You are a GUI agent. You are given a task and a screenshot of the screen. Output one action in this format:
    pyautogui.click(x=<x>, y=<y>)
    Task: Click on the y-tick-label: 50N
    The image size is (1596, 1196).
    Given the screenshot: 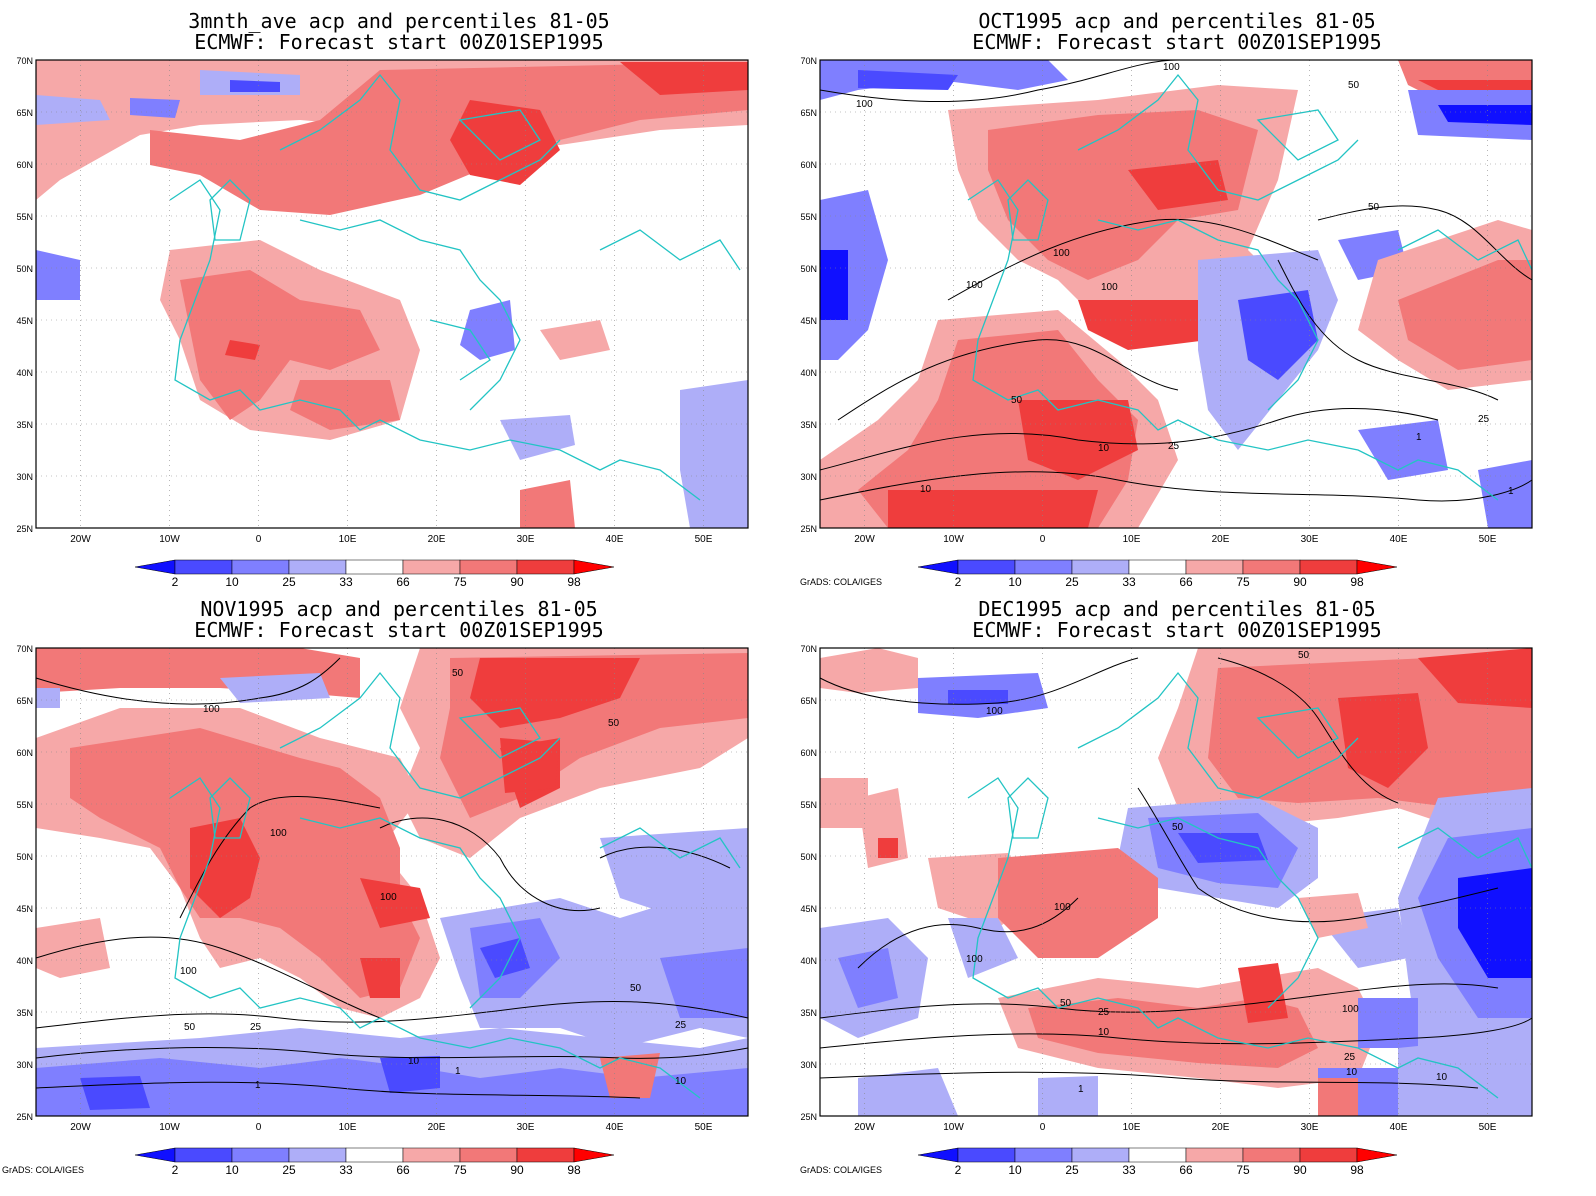 What is the action you would take?
    pyautogui.click(x=808, y=269)
    